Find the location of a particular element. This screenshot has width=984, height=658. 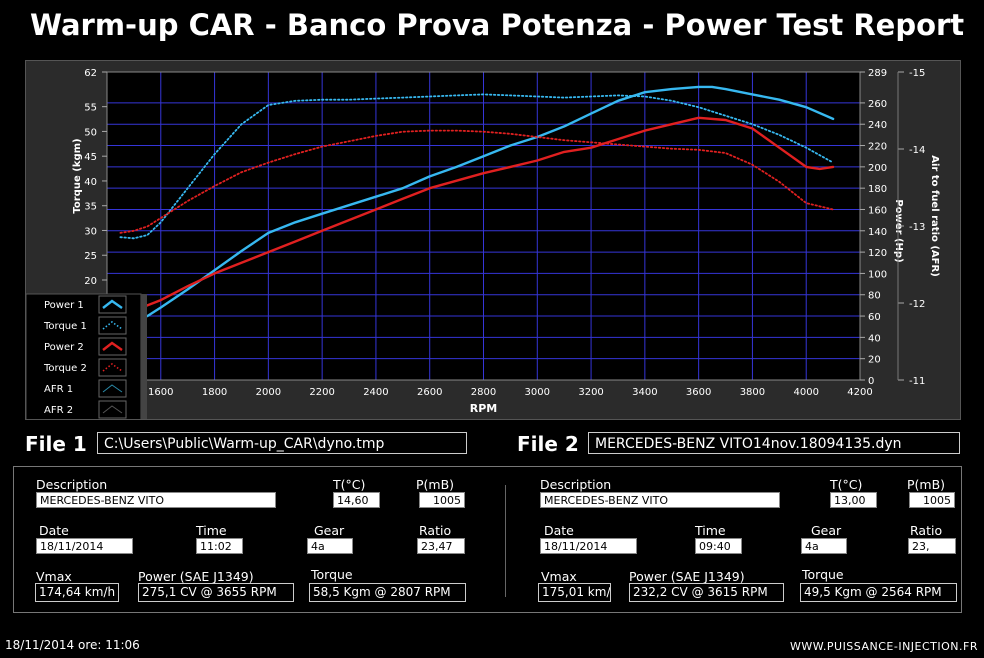

run1-pressure-value: 1005 is located at coordinates (442, 500).